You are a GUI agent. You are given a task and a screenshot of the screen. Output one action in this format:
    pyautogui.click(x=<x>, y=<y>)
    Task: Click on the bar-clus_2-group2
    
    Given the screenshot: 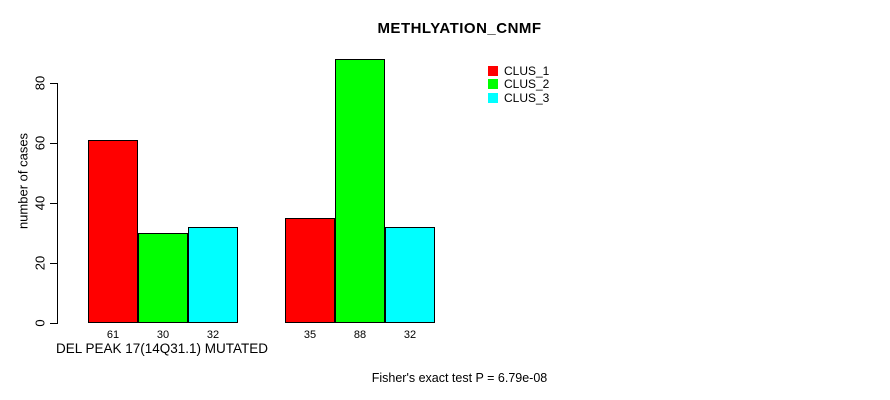 What is the action you would take?
    pyautogui.click(x=360, y=191)
    